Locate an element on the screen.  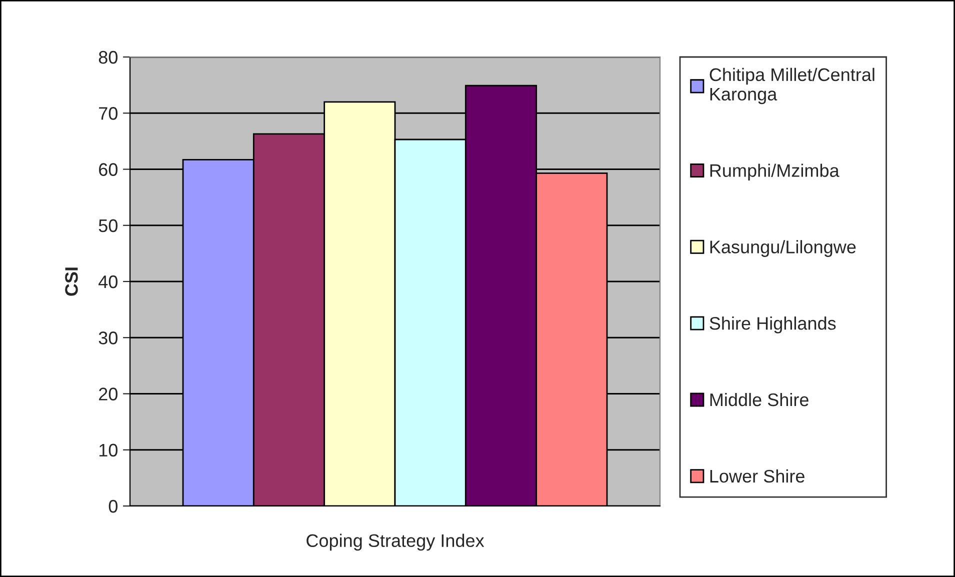
y-tick-label: 40 is located at coordinates (108, 281).